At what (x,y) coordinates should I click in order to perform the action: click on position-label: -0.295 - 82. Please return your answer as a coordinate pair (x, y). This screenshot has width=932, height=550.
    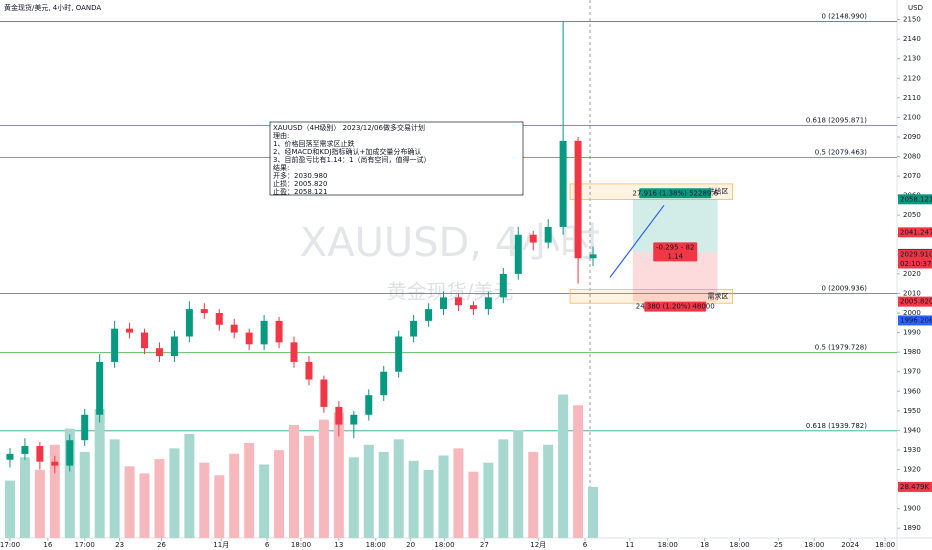
    Looking at the image, I should click on (675, 247).